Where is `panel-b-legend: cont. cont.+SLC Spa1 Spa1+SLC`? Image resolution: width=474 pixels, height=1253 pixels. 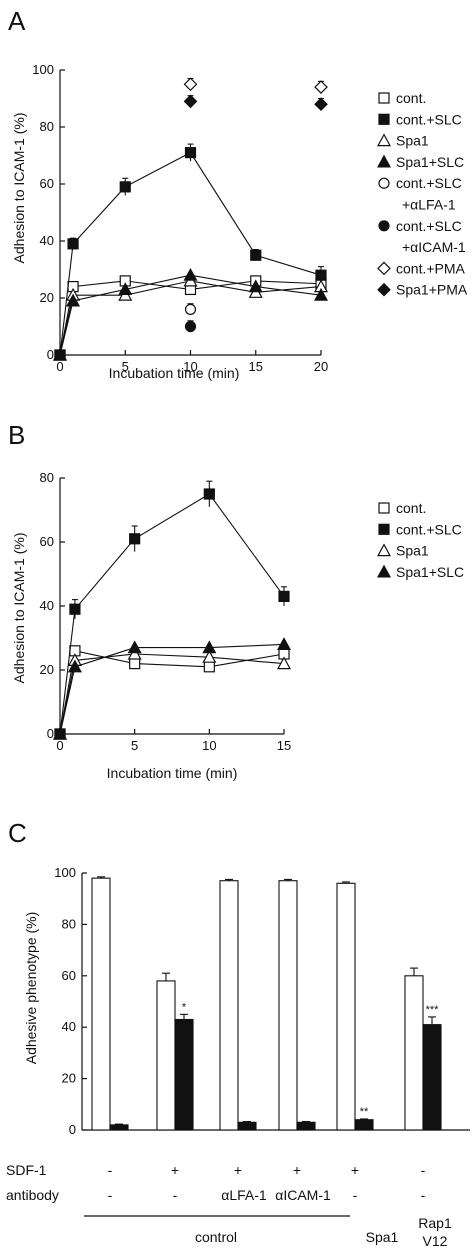 panel-b-legend: cont. cont.+SLC Spa1 Spa1+SLC is located at coordinates (420, 540).